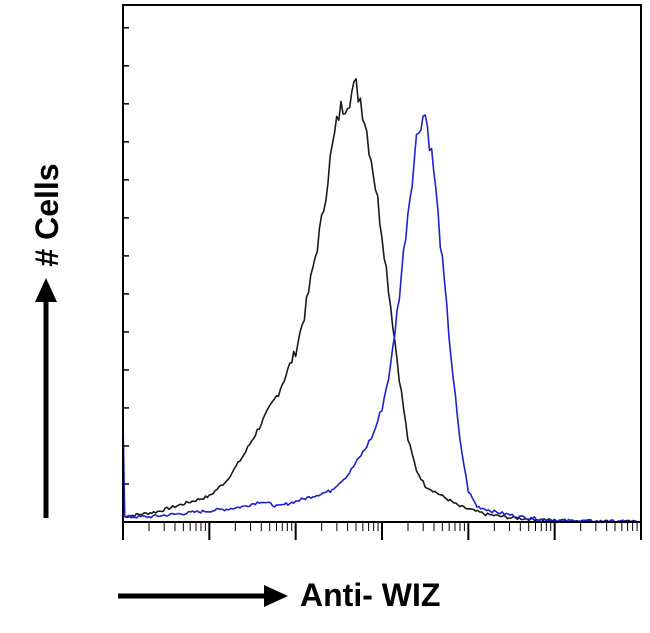 The height and width of the screenshot is (633, 650). What do you see at coordinates (370, 595) in the screenshot?
I see `x-axis-label: Anti- WIZ` at bounding box center [370, 595].